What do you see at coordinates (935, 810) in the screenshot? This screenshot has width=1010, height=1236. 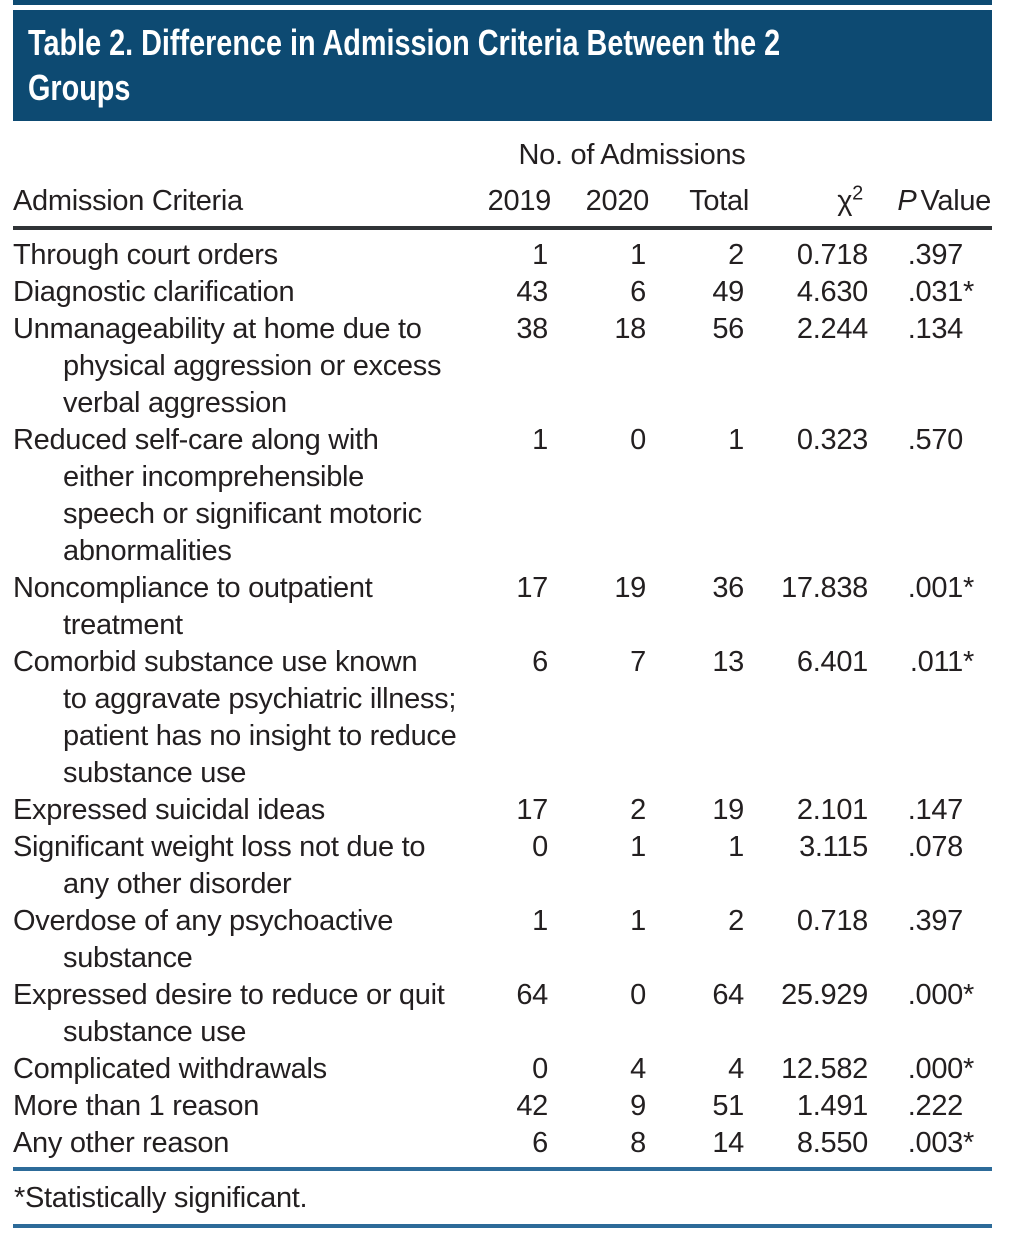 I see `p-value: .147` at bounding box center [935, 810].